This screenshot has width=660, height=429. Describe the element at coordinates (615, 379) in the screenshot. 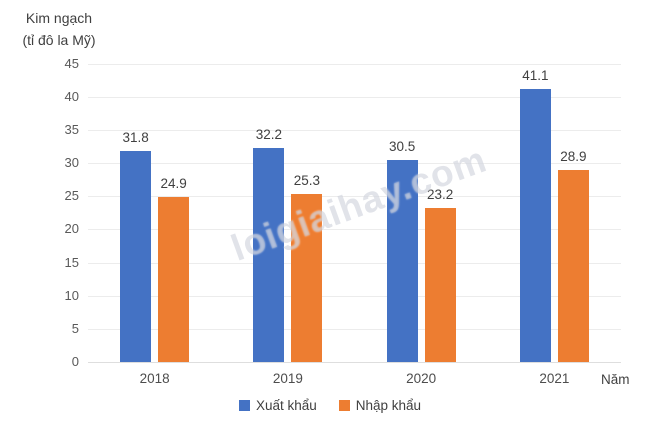

I see `x-axis-title: Năm` at that location.